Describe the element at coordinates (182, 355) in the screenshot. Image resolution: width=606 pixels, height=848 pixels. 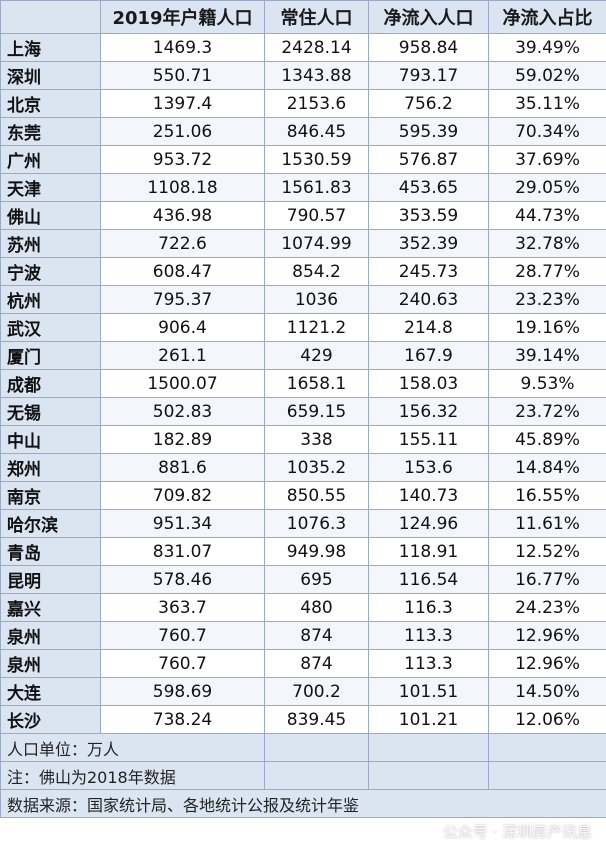
I see `registered-population-cell: 261.1` at that location.